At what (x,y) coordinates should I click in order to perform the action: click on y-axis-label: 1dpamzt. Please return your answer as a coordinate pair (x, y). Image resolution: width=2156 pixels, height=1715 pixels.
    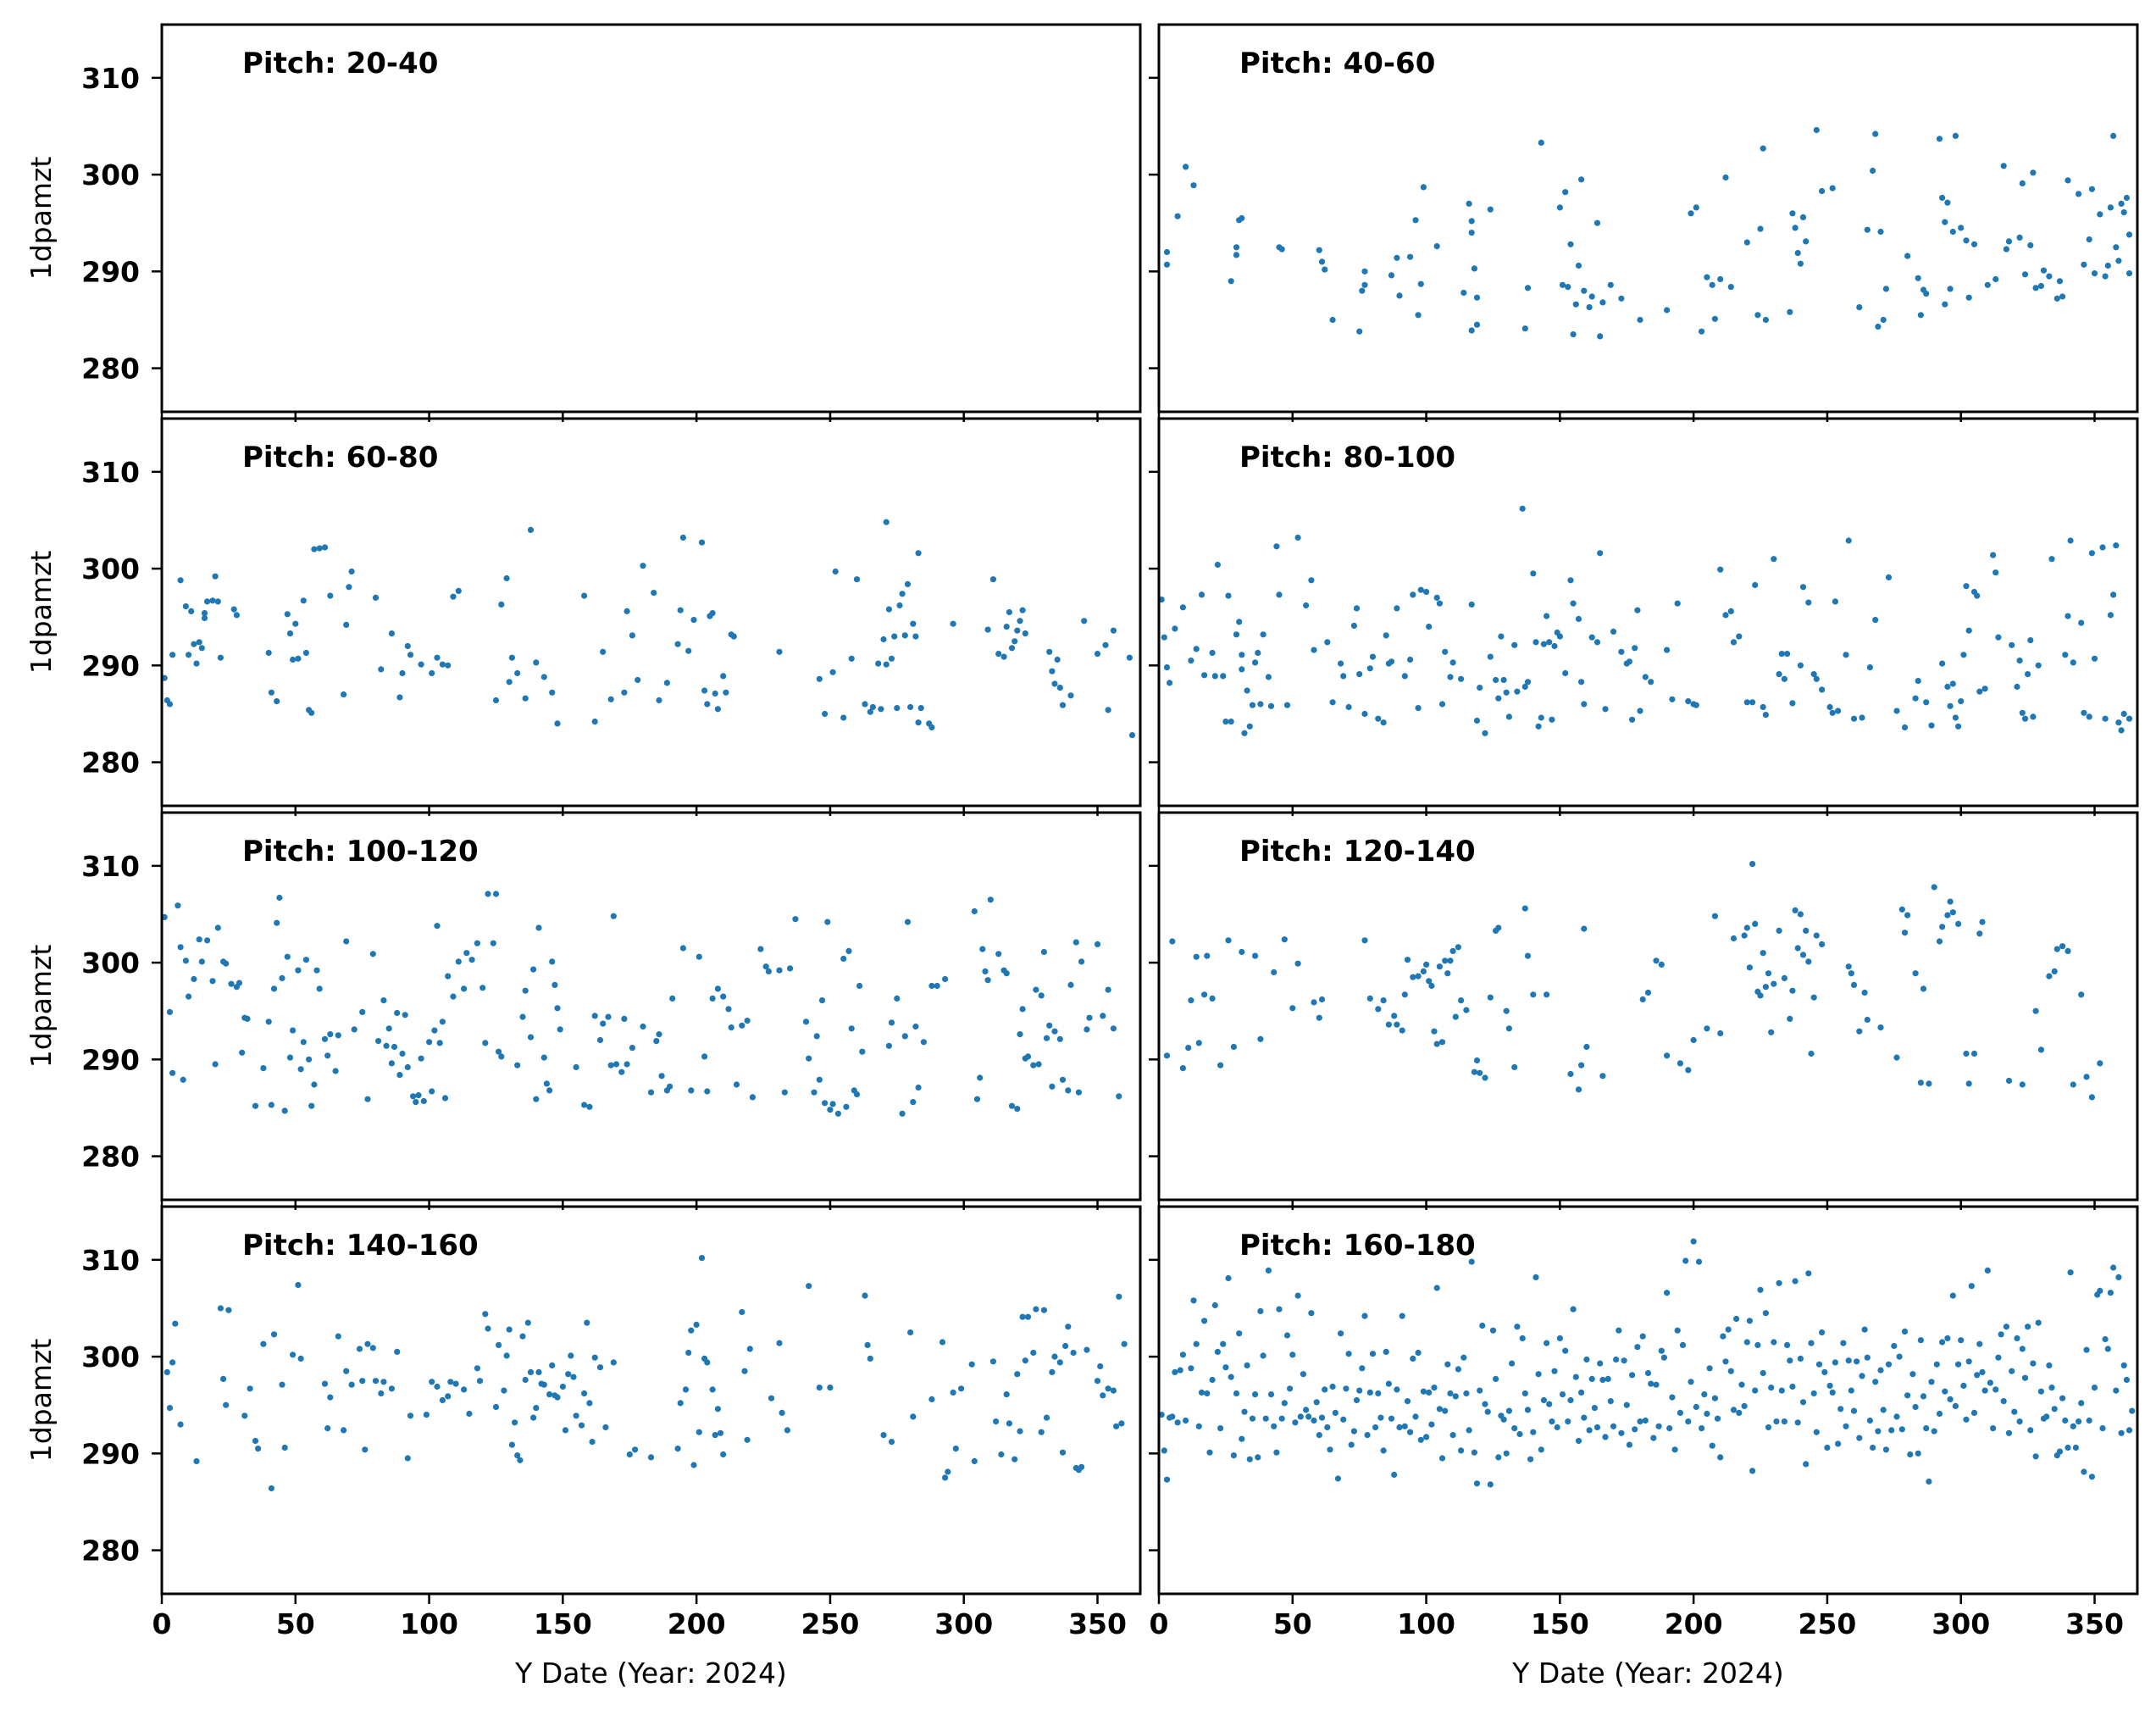
    Looking at the image, I should click on (41, 612).